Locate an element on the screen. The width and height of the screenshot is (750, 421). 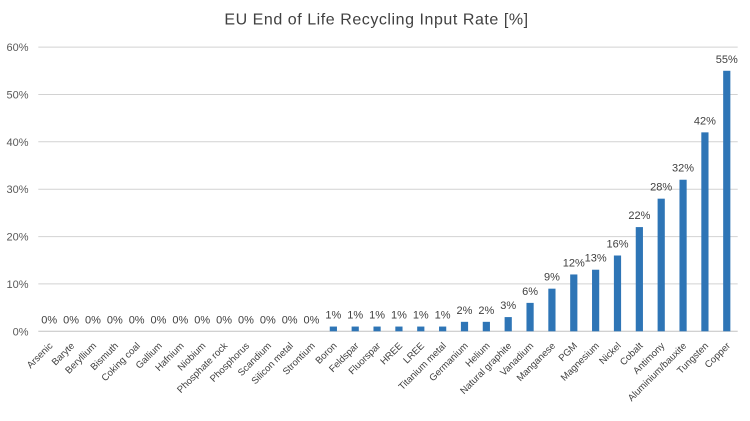
svg-text: 20% is located at coordinates (17, 238).